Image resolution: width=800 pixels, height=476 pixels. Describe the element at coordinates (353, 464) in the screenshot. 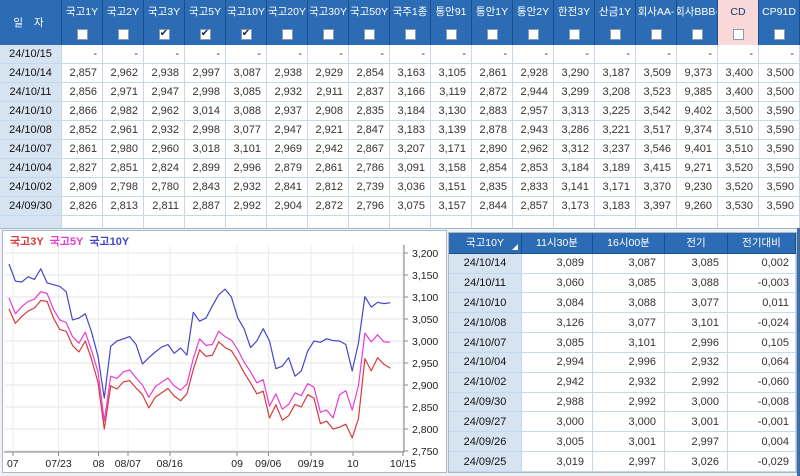

I see `x-axis-label: 10` at that location.